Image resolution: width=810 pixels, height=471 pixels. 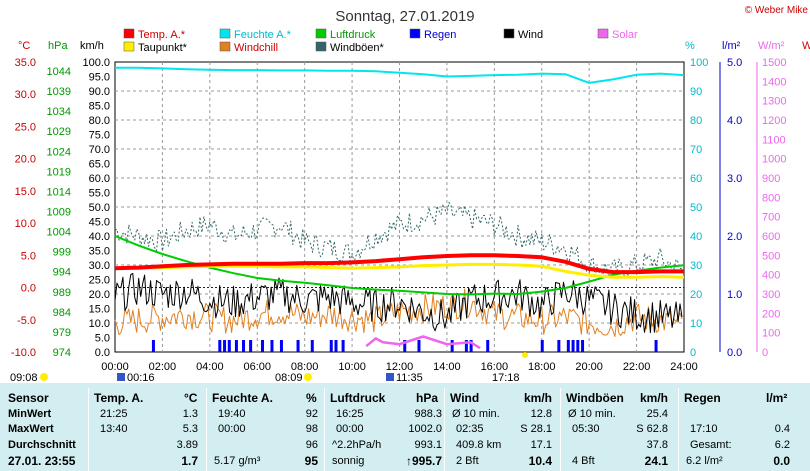 What do you see at coordinates (44, 377) in the screenshot?
I see `sun-icon` at bounding box center [44, 377].